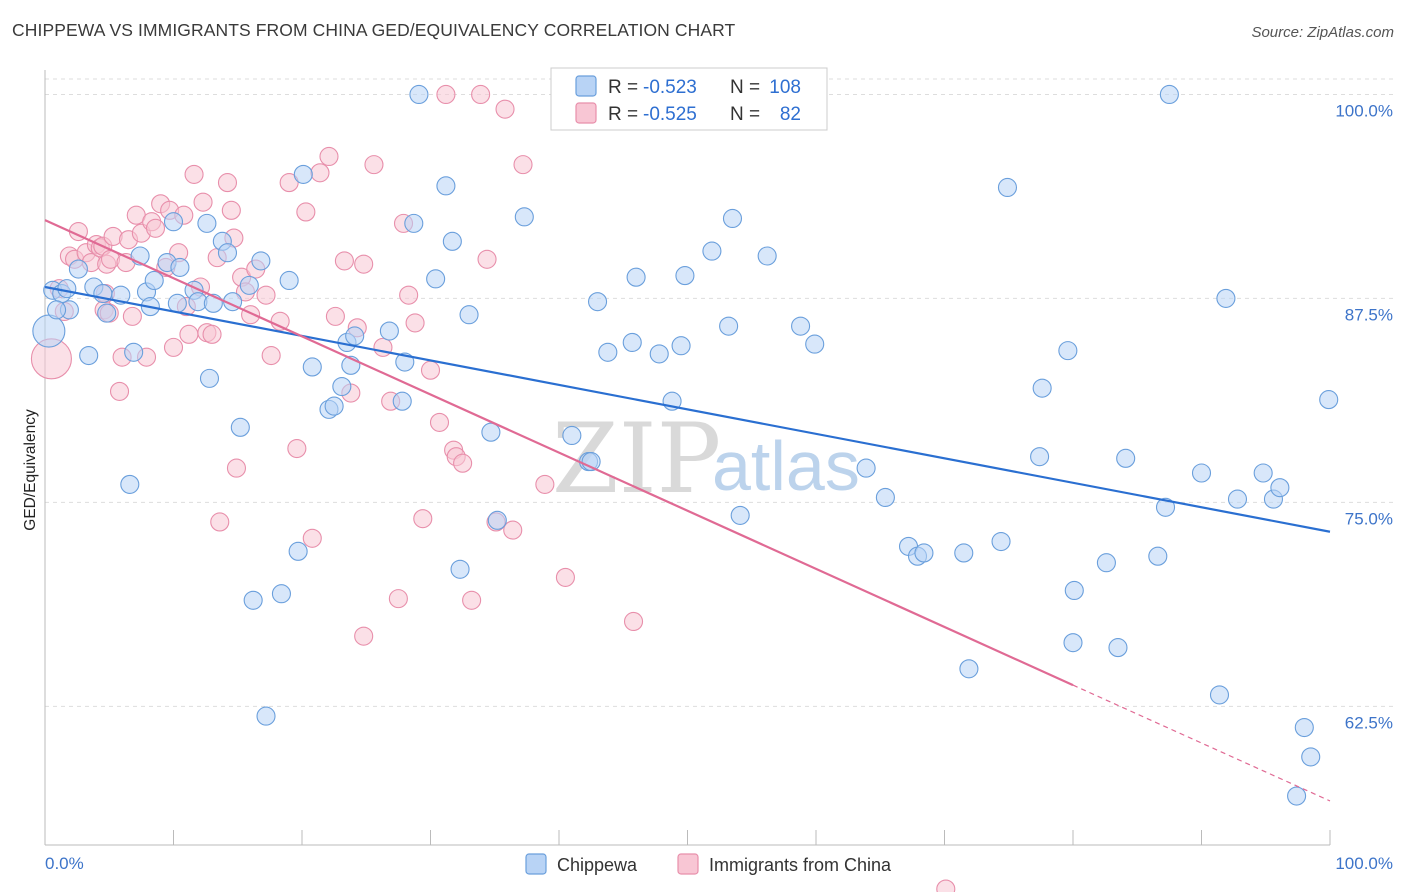 This screenshot has height=892, width=1406. I want to click on legend-n-label-1: N =, so click(745, 87).